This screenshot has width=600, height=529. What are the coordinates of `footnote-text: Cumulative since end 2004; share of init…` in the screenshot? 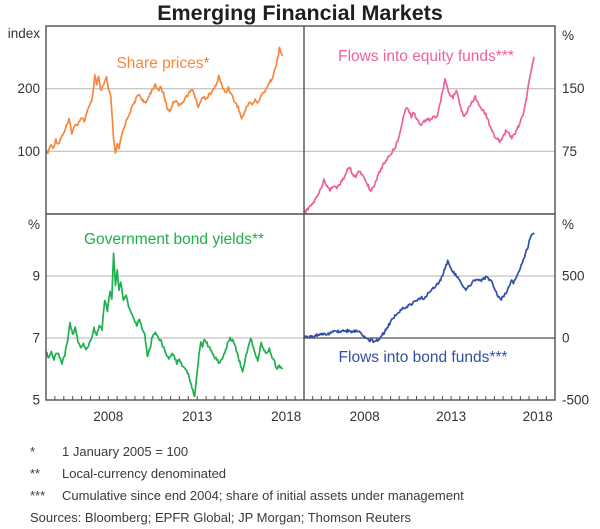 It's located at (263, 495).